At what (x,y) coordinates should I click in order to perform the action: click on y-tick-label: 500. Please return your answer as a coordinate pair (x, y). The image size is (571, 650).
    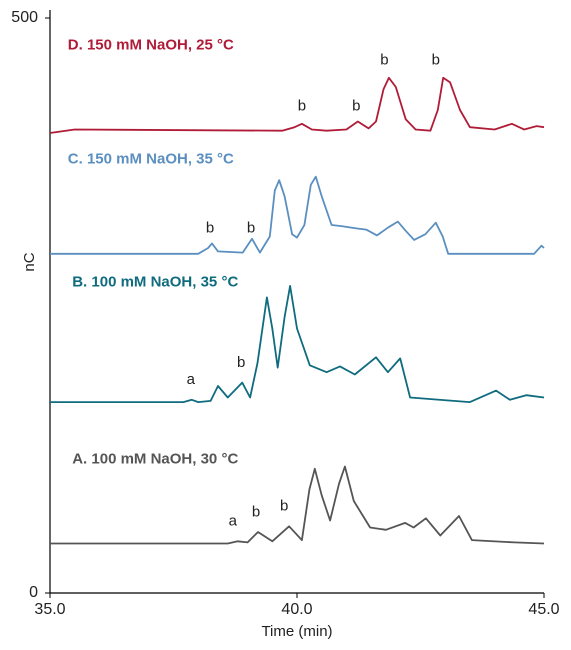
    Looking at the image, I should click on (24, 17).